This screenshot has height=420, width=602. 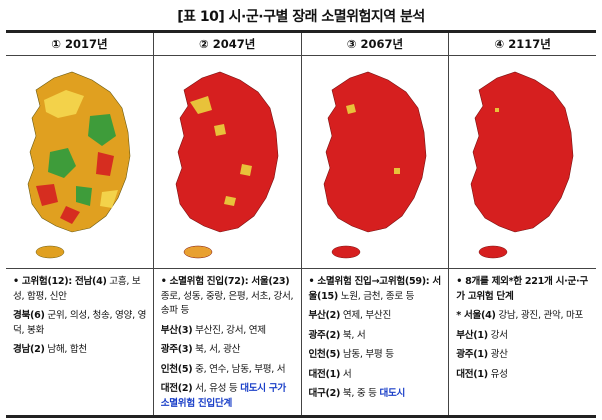 I want to click on line-highlight: 대도시 구가 소멸위험 진입단계, so click(x=223, y=396).